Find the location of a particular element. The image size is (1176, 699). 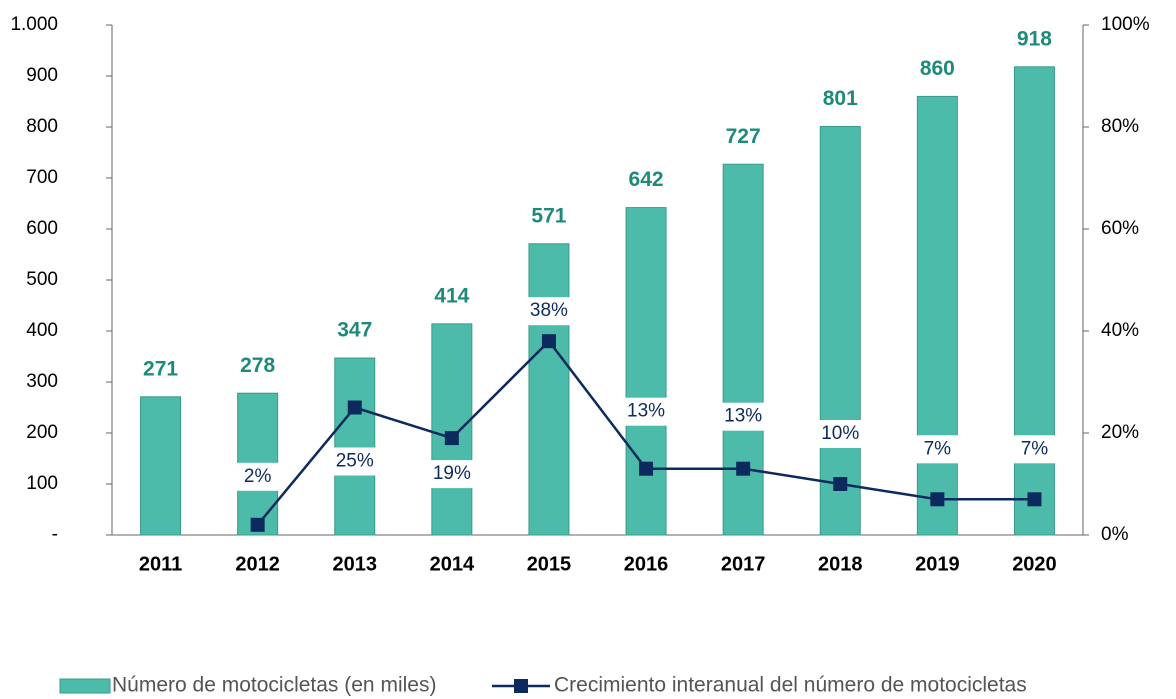

bar-value-label: 414 is located at coordinates (451, 295).